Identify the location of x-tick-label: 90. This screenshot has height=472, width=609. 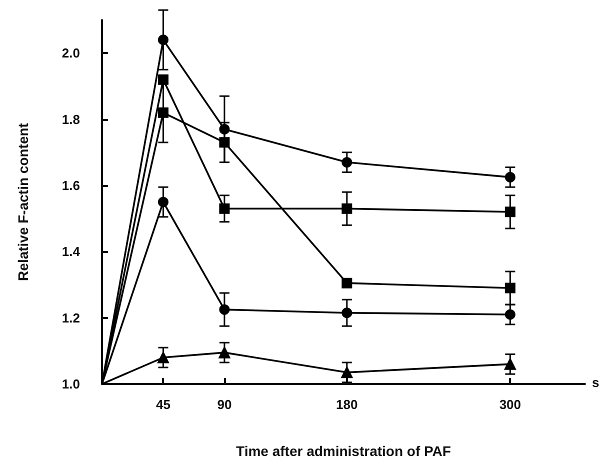
(224, 404).